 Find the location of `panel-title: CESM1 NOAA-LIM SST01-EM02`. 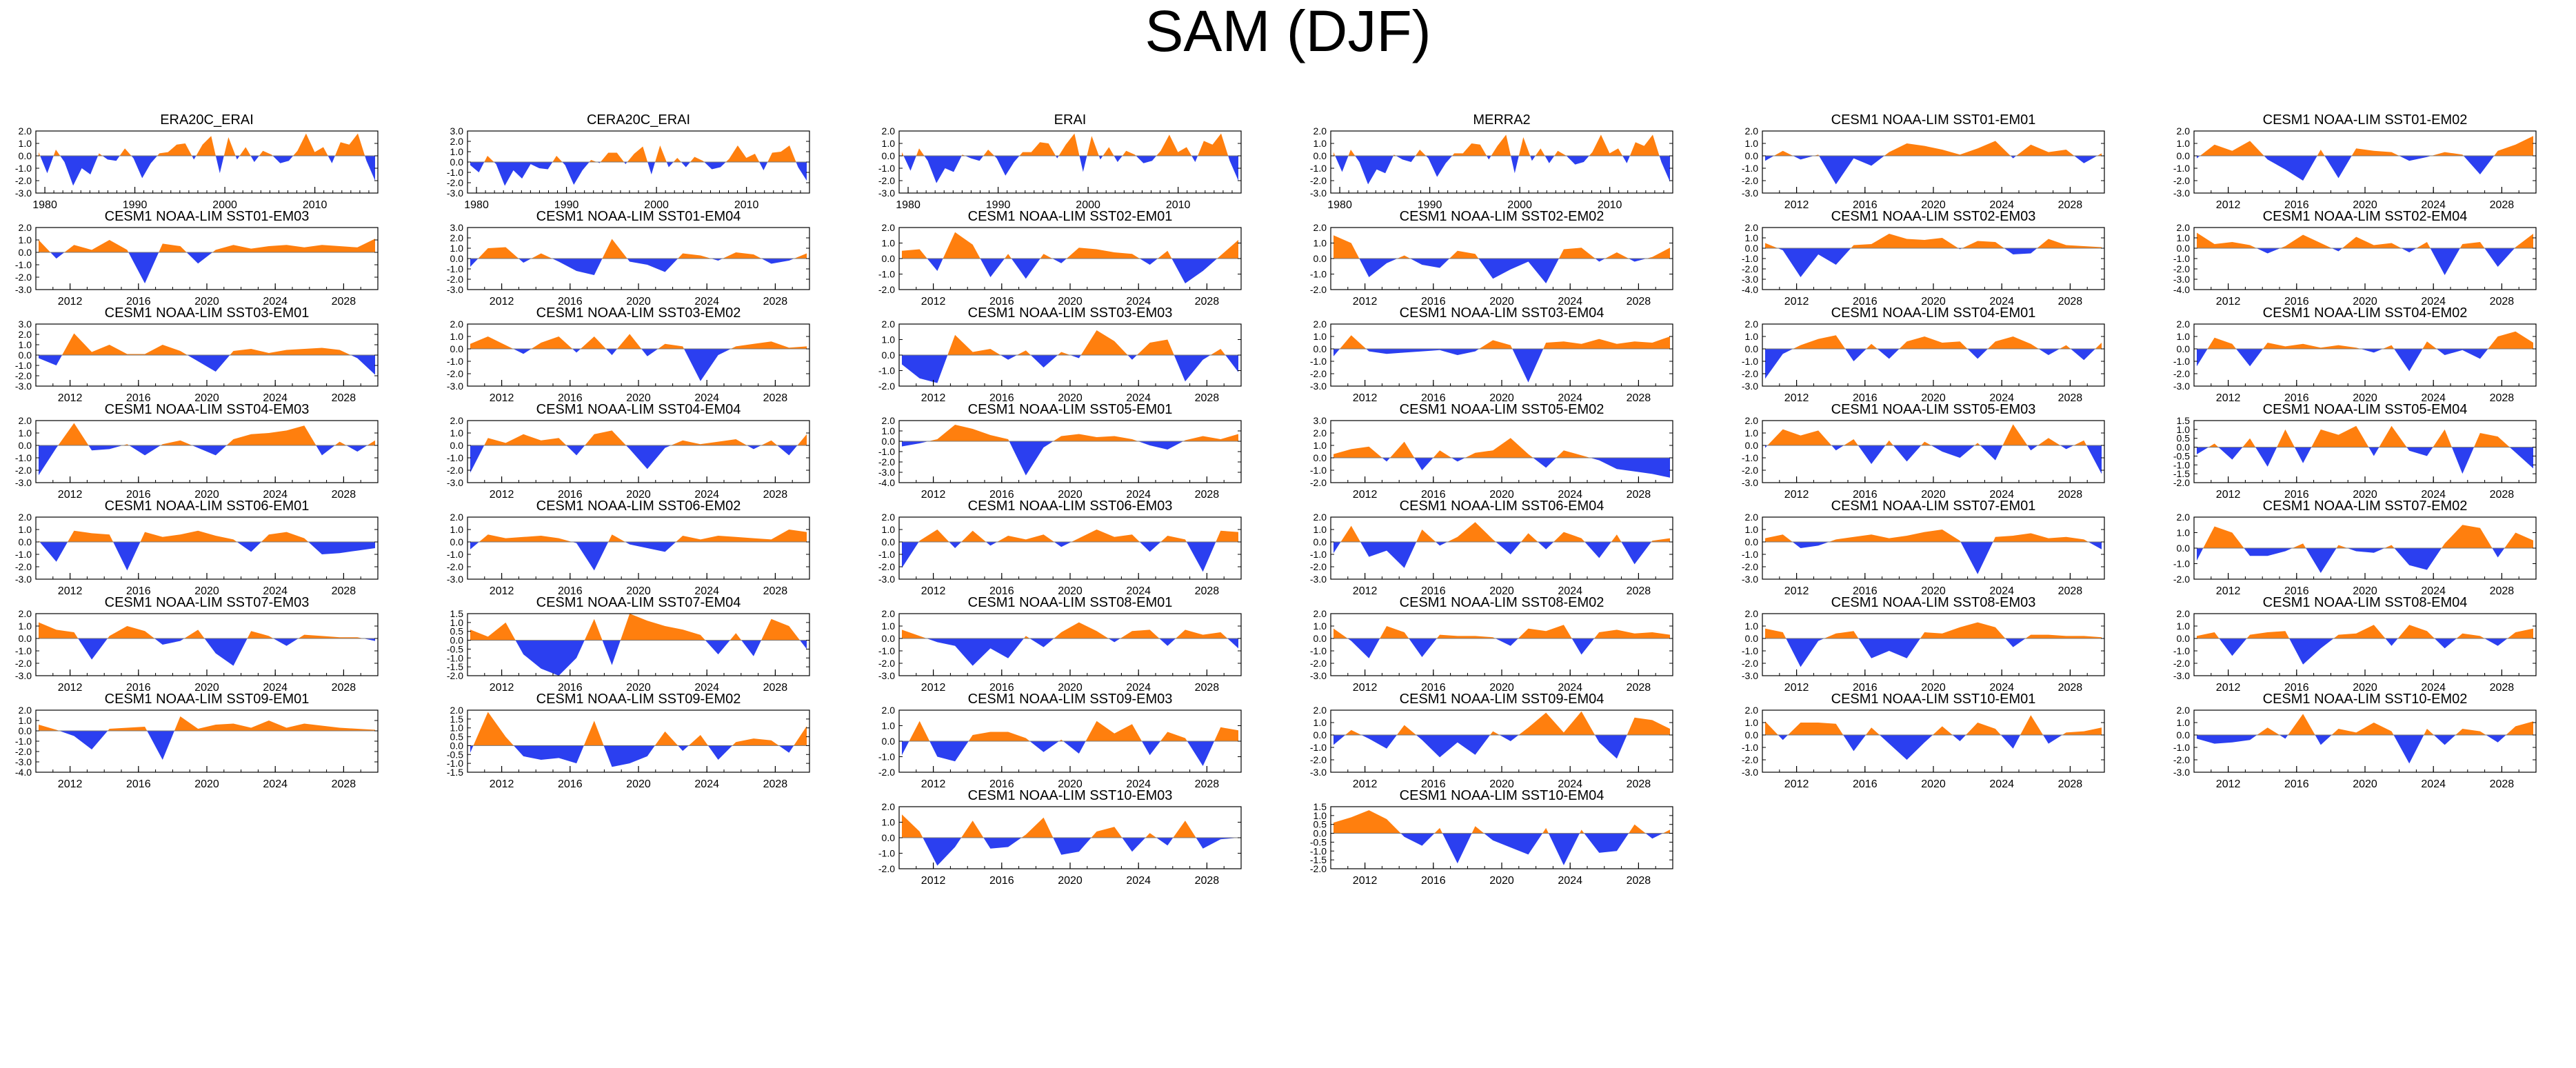

panel-title: CESM1 NOAA-LIM SST01-EM02 is located at coordinates (2365, 120).